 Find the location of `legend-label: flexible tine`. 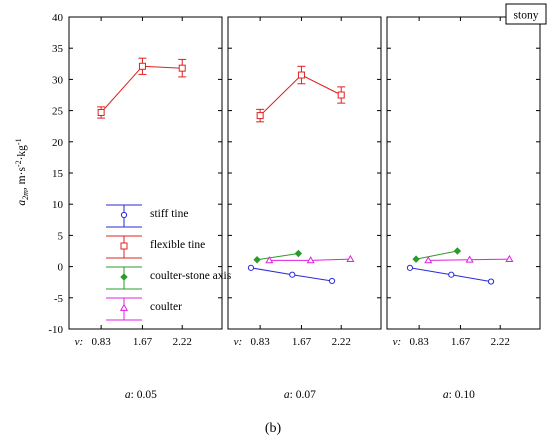

legend-label: flexible tine is located at coordinates (177, 245).